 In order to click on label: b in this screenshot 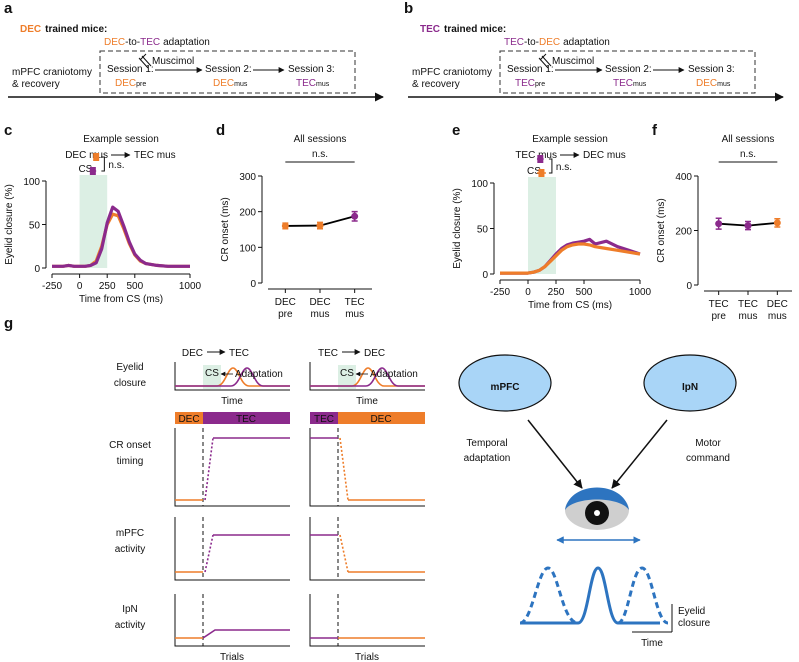, I will do `click(408, 8)`.